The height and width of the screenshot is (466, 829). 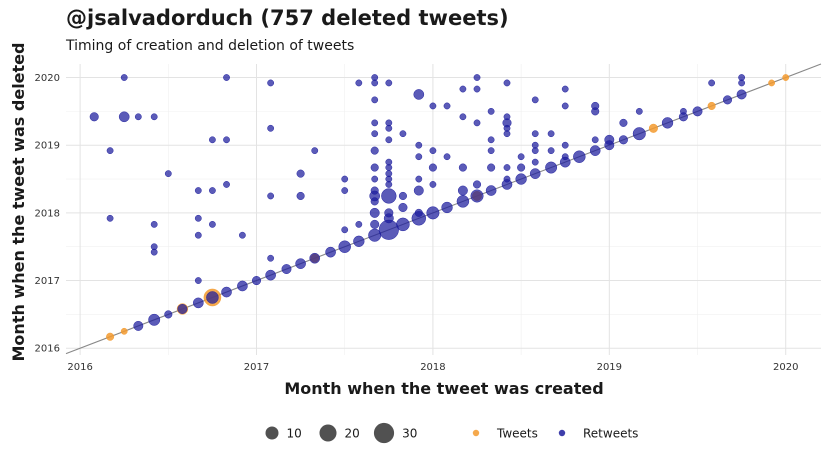 What do you see at coordinates (432, 367) in the screenshot?
I see `x-axis-ticks: 2016 2017 2018 2019 2020` at bounding box center [432, 367].